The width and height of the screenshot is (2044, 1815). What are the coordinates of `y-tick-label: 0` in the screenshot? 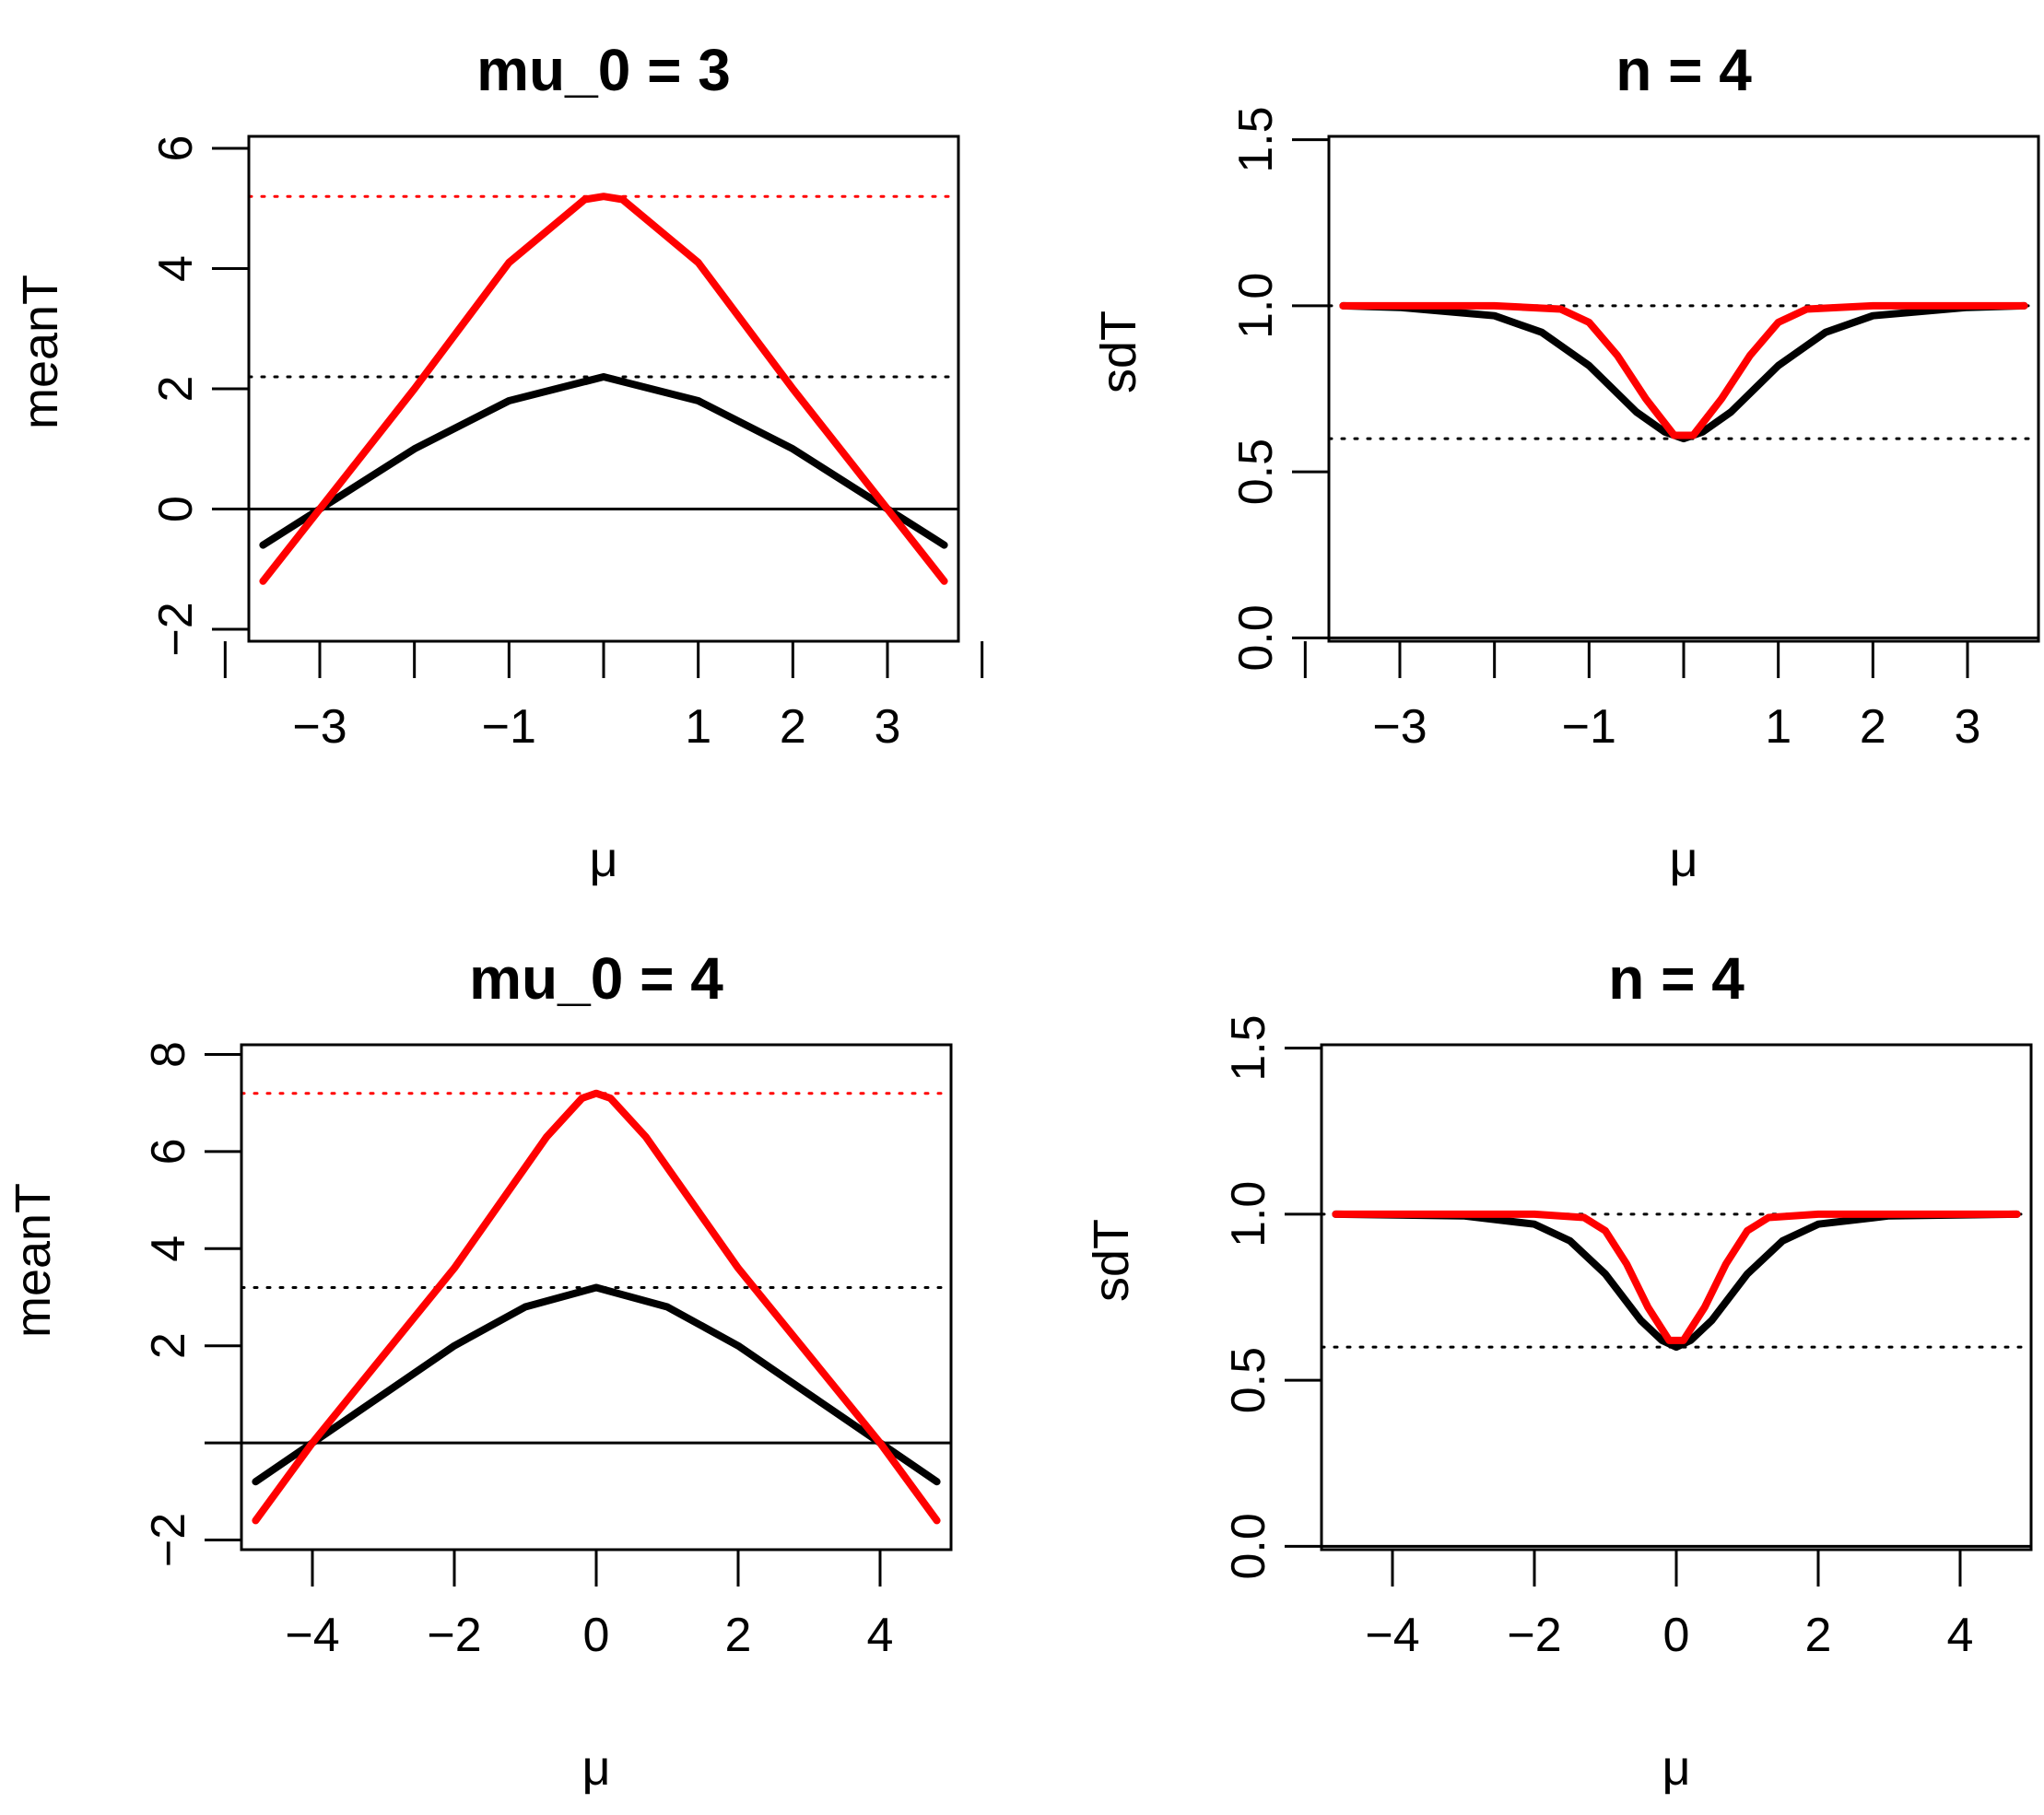 It's located at (176, 509).